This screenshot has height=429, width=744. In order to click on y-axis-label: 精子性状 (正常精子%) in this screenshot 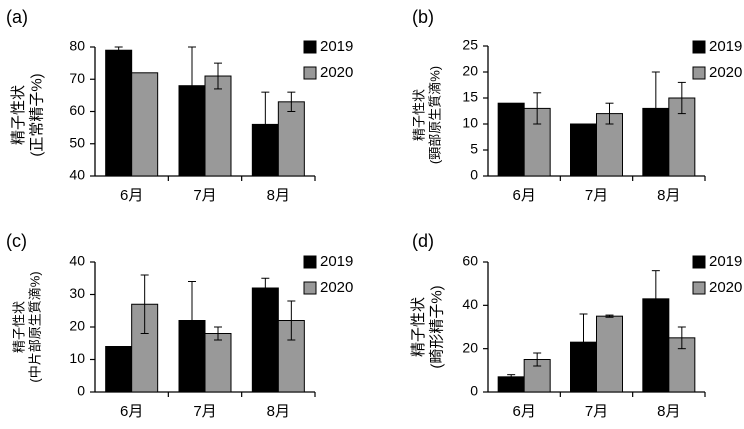, I will do `click(28, 114)`.